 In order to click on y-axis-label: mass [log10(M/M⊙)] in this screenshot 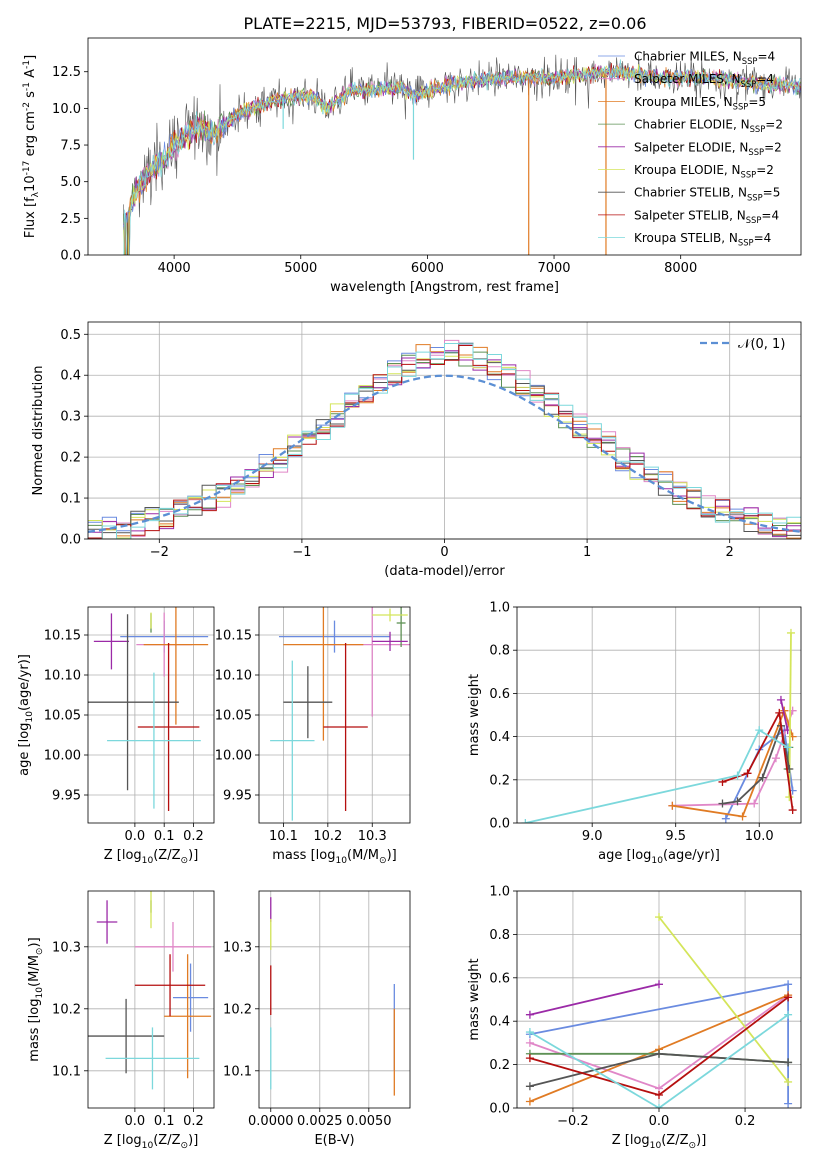, I will do `click(36, 999)`.